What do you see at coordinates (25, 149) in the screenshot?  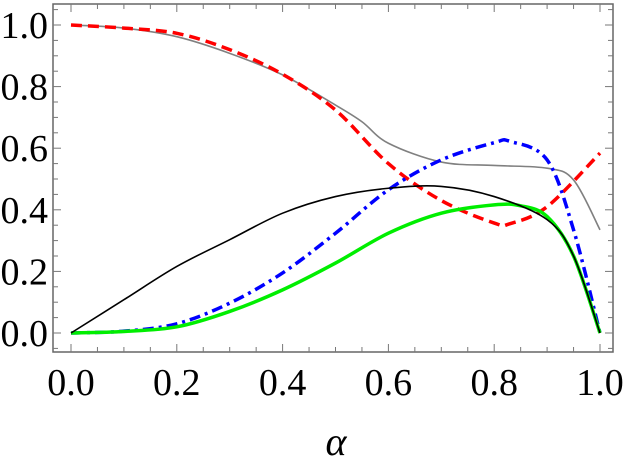 I see `y-tick-label: 0.6` at bounding box center [25, 149].